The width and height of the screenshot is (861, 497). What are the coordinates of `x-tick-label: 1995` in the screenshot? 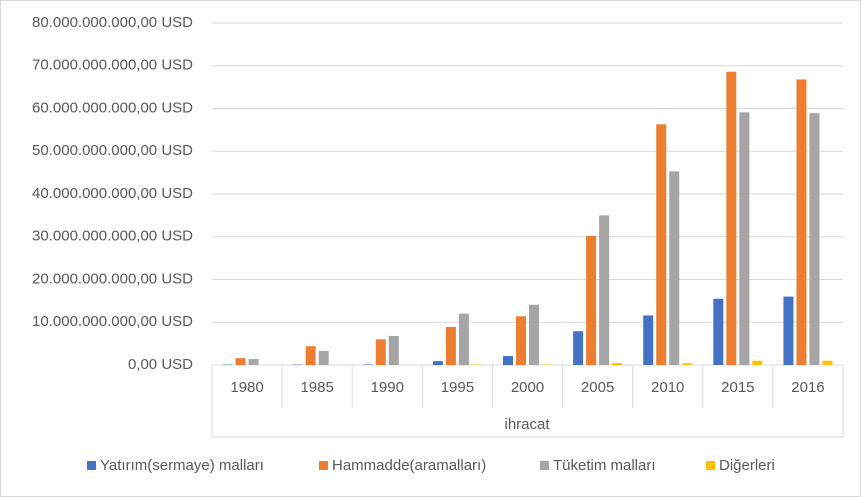 It's located at (457, 387).